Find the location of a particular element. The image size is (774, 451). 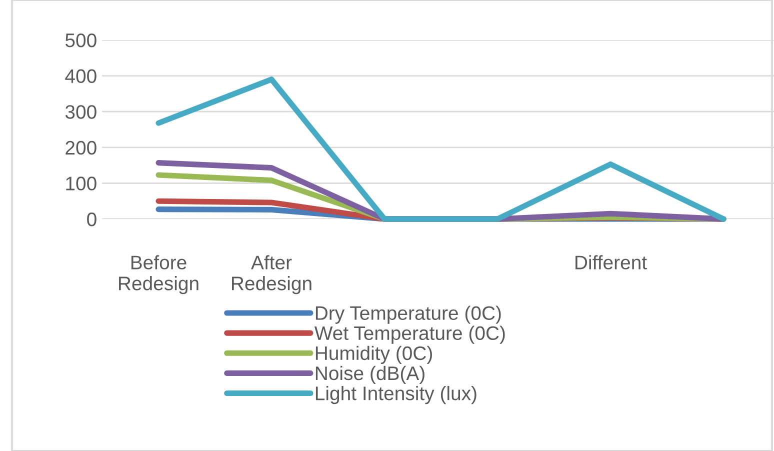

y-tick-label: 500 is located at coordinates (80, 40).